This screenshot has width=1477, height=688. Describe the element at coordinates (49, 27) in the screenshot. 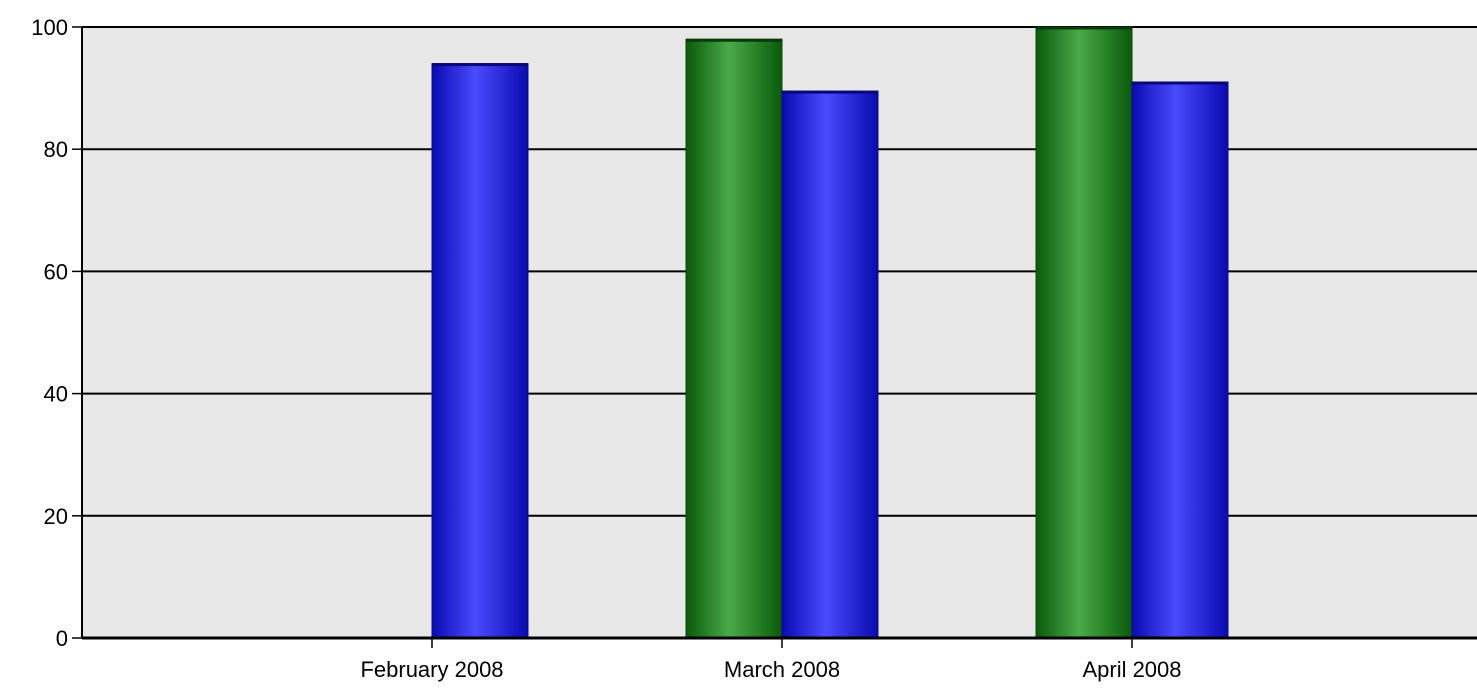

I see `y-tick-label: 100` at that location.